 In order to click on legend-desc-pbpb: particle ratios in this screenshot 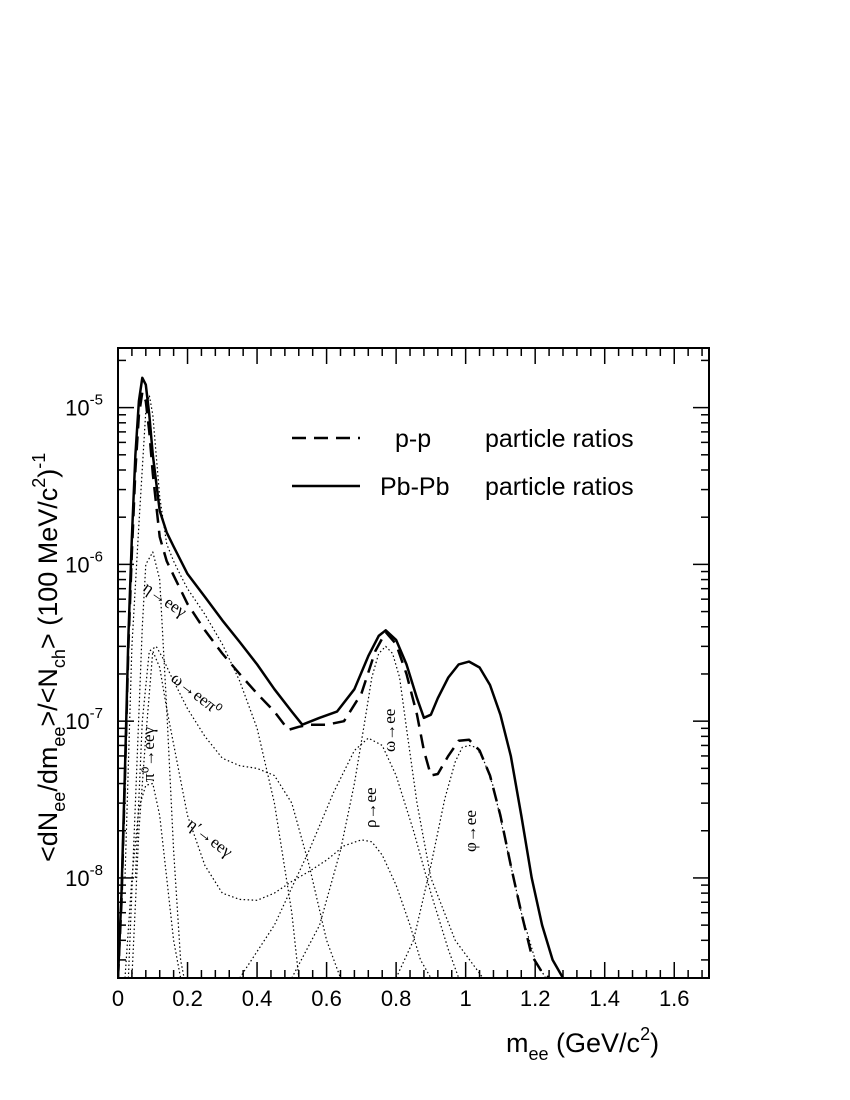, I will do `click(559, 487)`.